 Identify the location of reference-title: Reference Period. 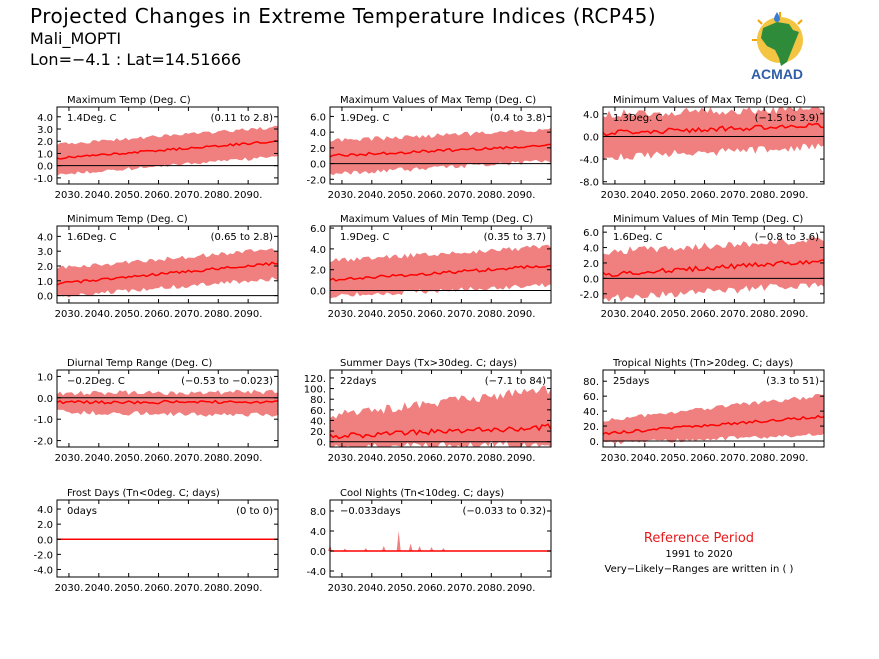
(699, 538).